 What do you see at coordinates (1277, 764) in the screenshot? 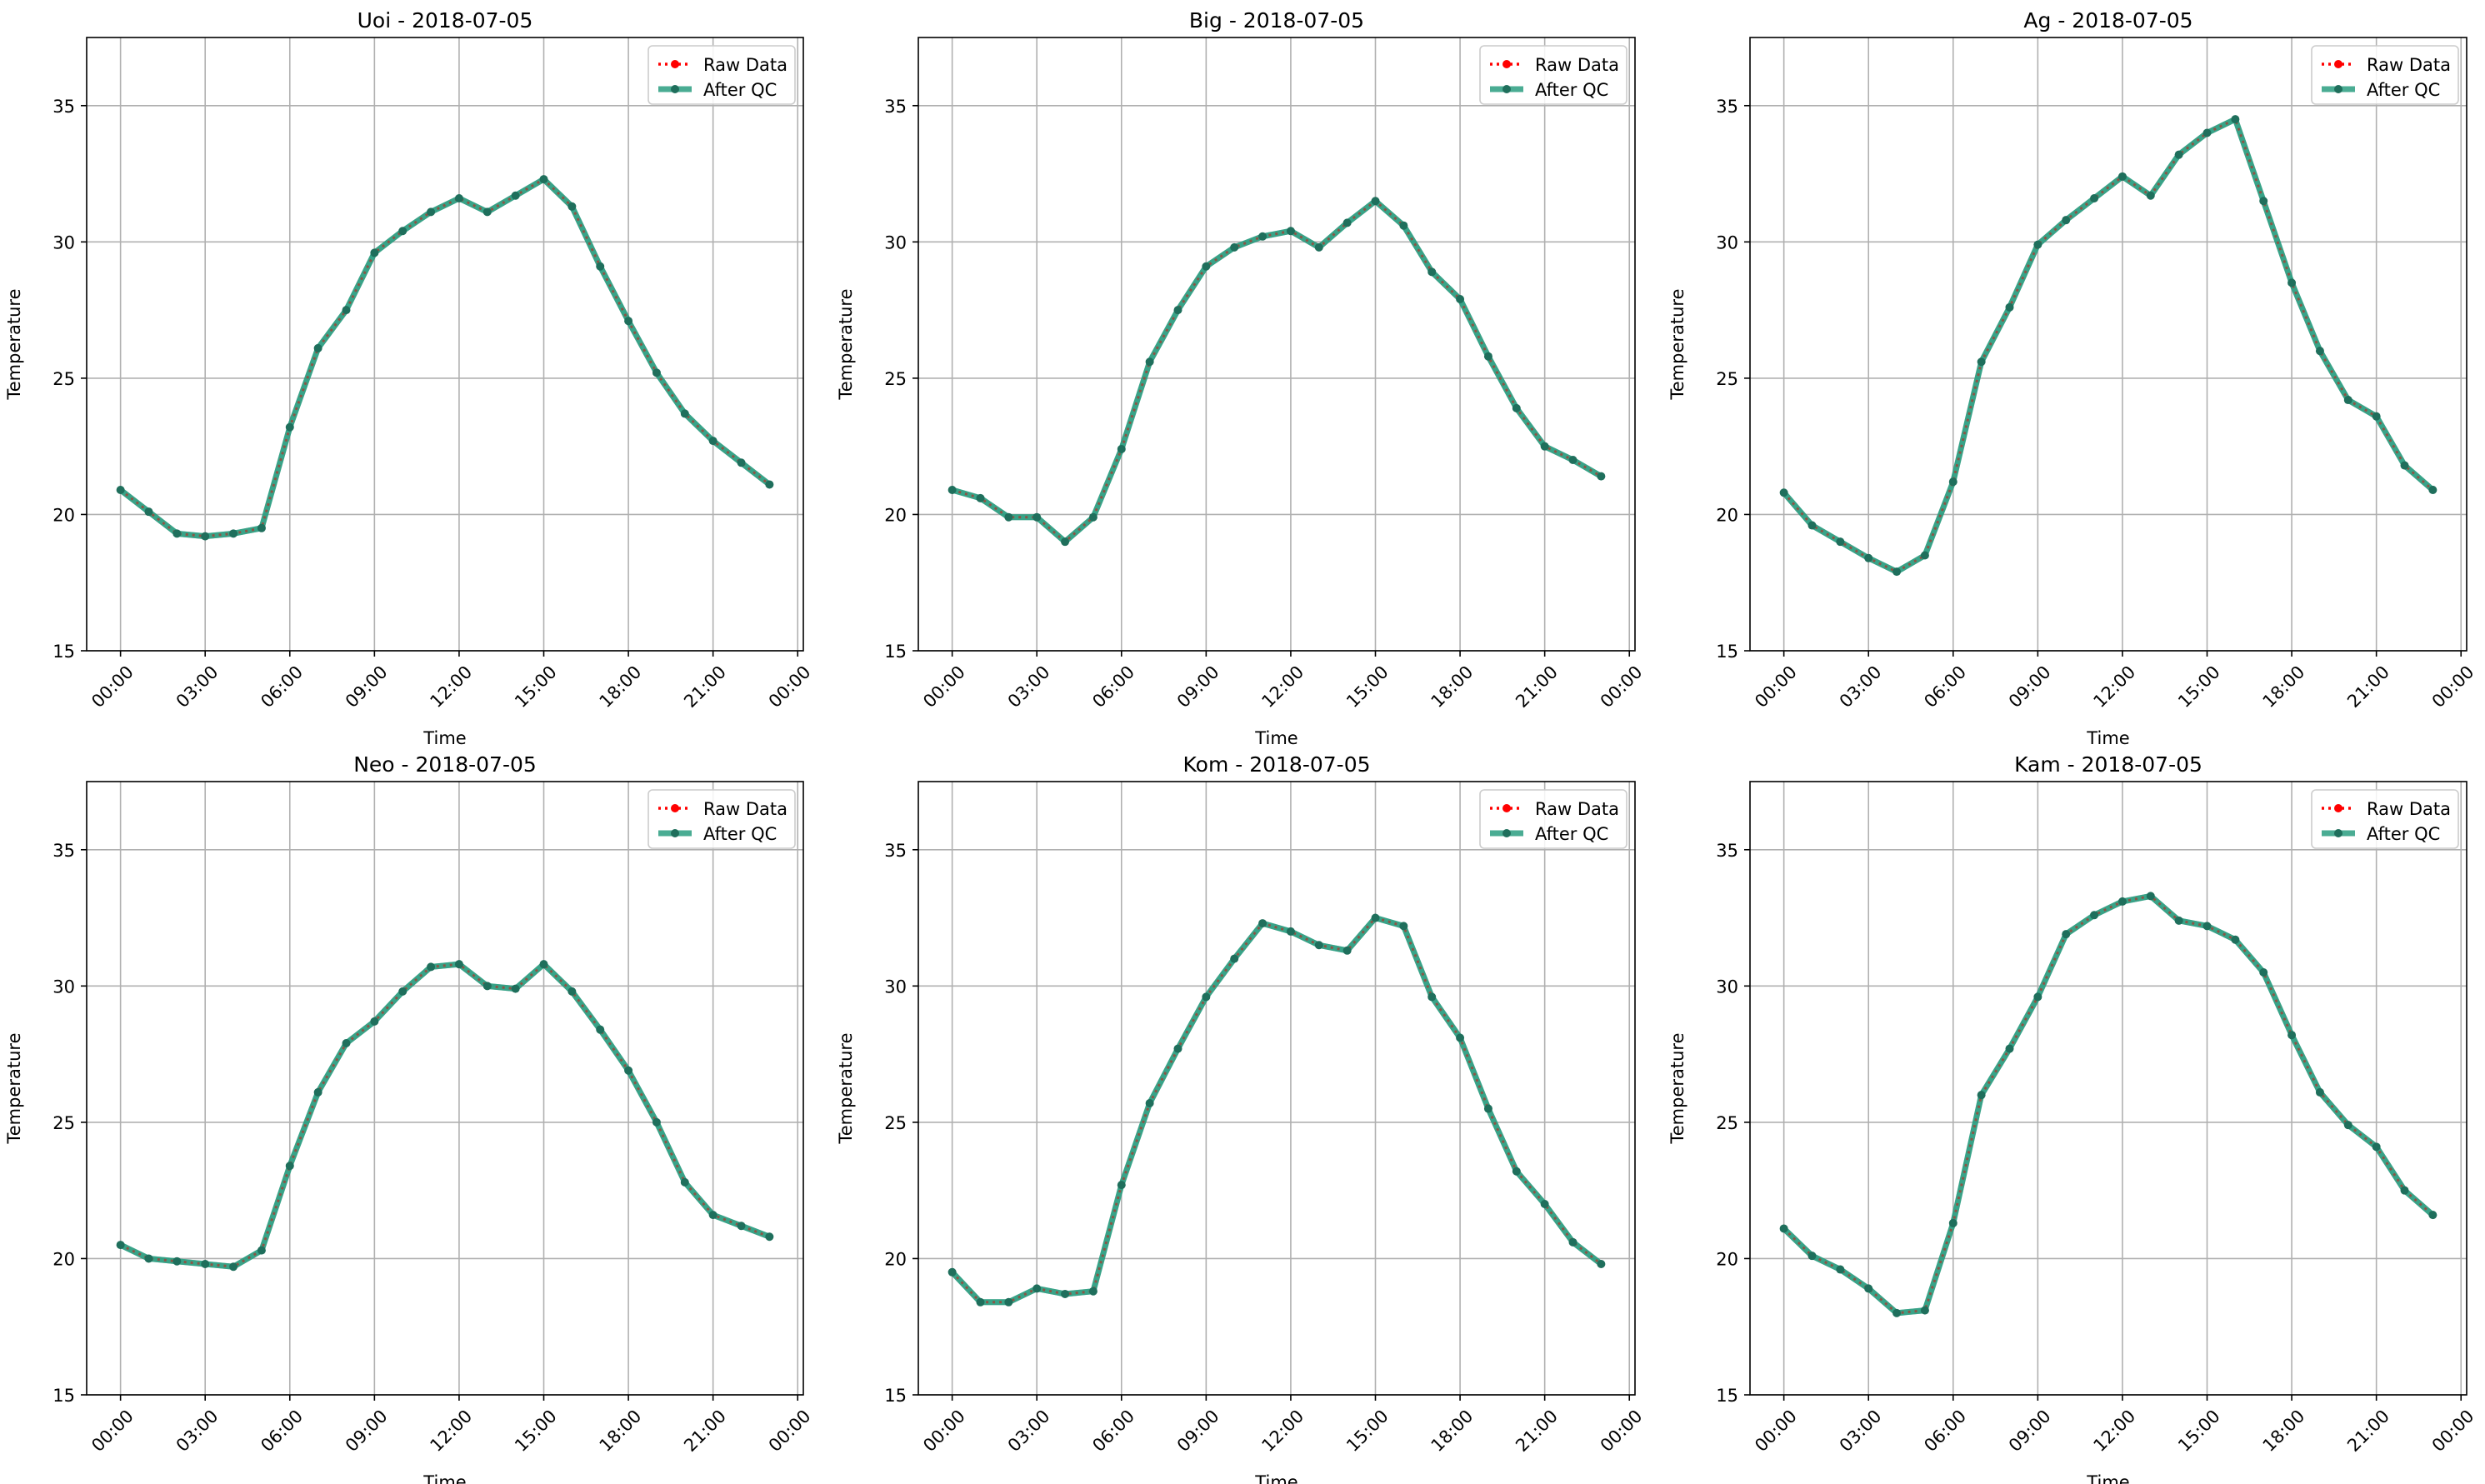
I see `chart-title: Kom - 2018-07-05` at bounding box center [1277, 764].